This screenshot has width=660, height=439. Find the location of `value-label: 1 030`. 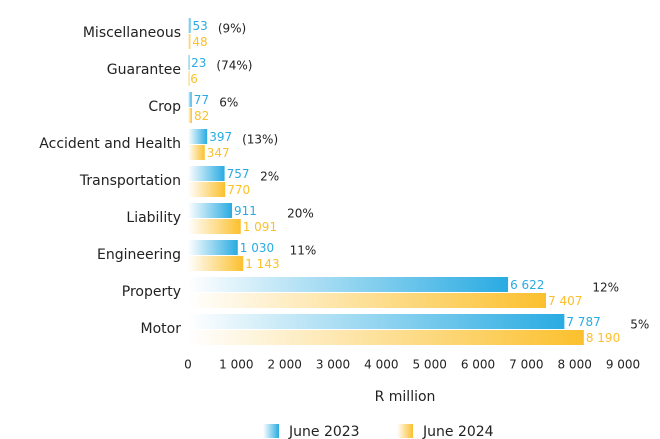

value-label: 1 030 is located at coordinates (257, 248).